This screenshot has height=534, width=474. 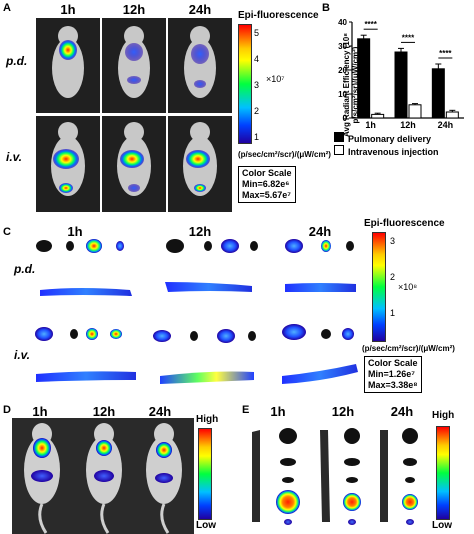 I want to click on pd-12h-organs, so click(x=211, y=265).